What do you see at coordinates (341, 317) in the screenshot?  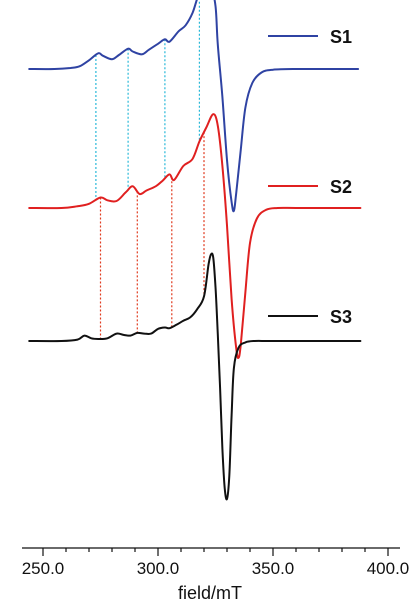 I see `legend-label-s3: S3` at bounding box center [341, 317].